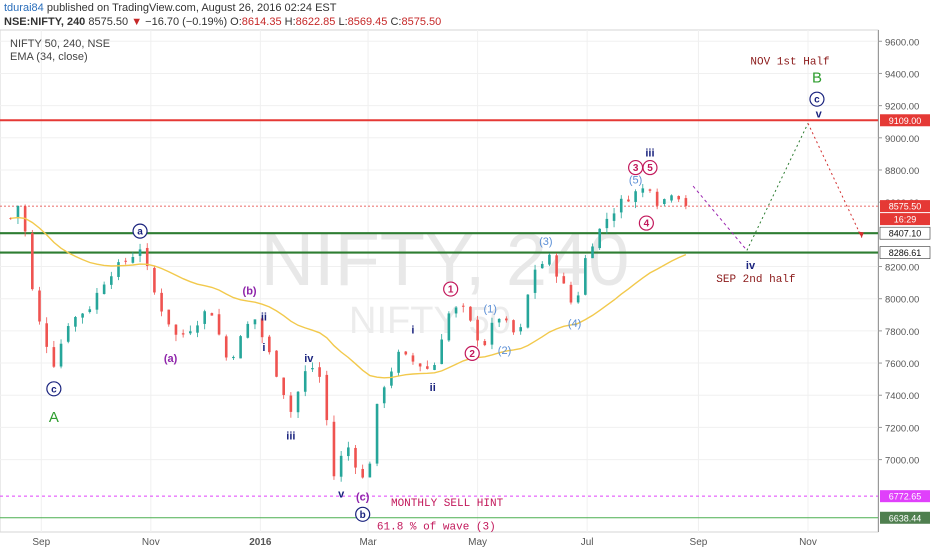 Image resolution: width=932 pixels, height=550 pixels. What do you see at coordinates (755, 280) in the screenshot?
I see `chart-note: SEP 2nd half` at bounding box center [755, 280].